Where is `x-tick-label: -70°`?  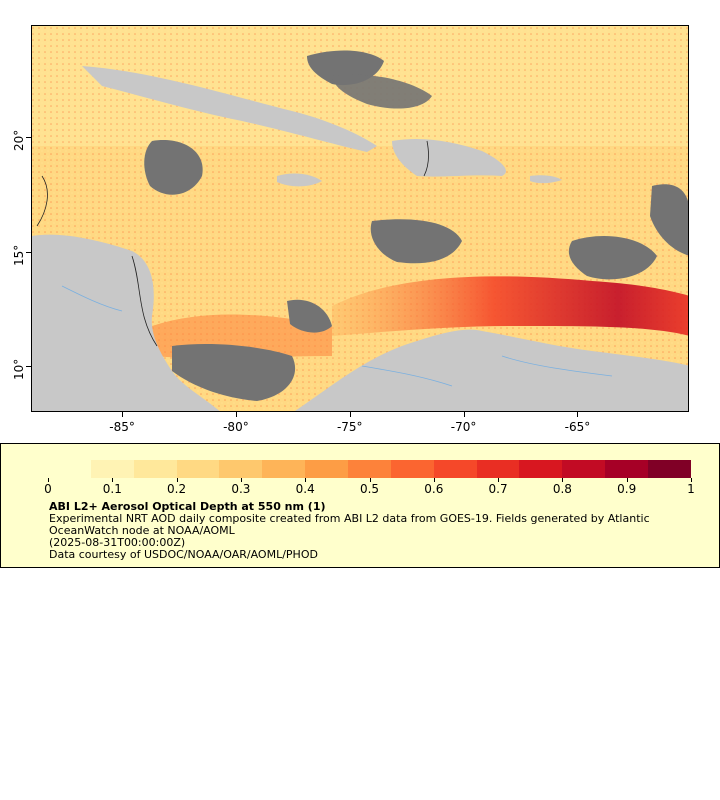
x-tick-label: -70° is located at coordinates (463, 427).